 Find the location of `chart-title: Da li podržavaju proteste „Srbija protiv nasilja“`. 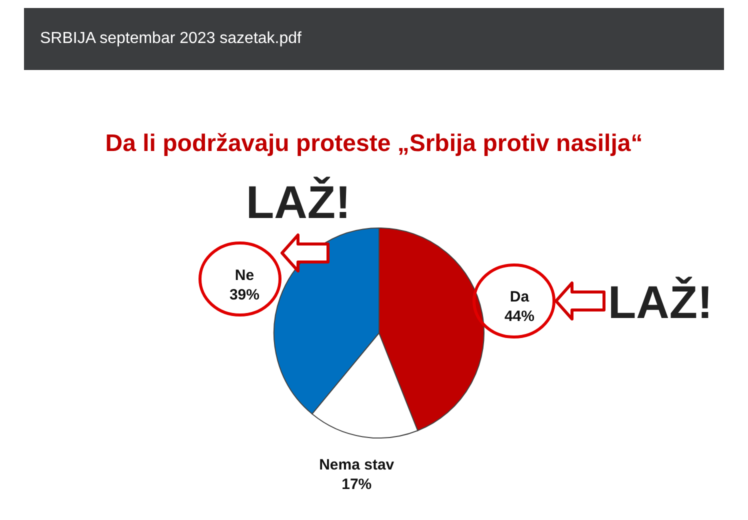

chart-title: Da li podržavaju proteste „Srbija protiv nasilja“ is located at coordinates (374, 144).